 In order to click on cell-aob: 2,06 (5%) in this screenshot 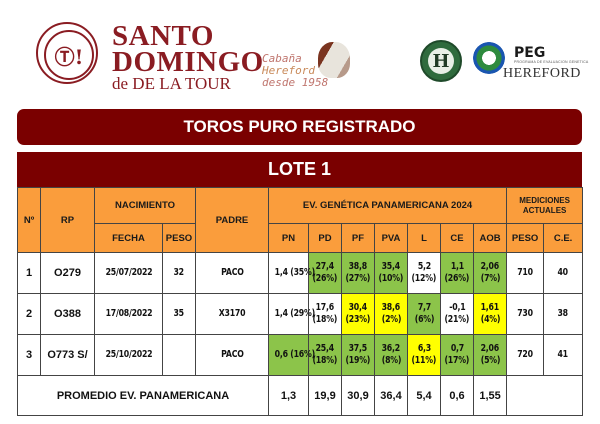, I will do `click(490, 355)`.